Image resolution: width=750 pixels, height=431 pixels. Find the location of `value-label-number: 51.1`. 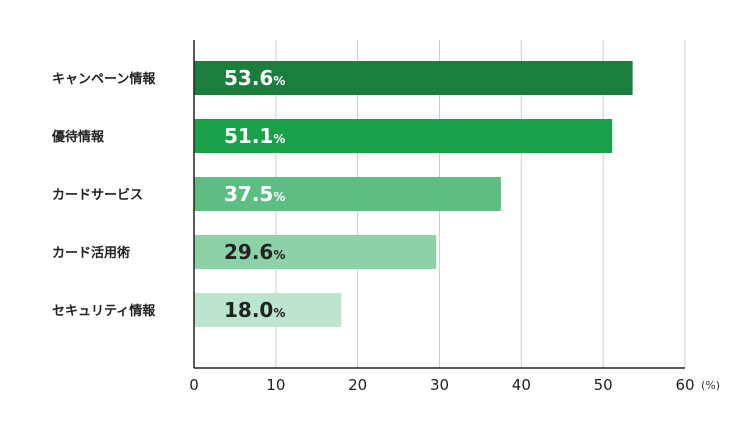

value-label-number: 51.1 is located at coordinates (248, 136).